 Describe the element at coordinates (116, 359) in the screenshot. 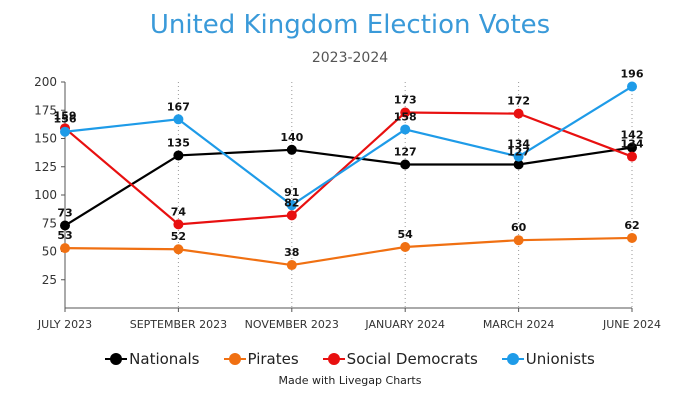

I see `legend-swatch-nationals` at that location.